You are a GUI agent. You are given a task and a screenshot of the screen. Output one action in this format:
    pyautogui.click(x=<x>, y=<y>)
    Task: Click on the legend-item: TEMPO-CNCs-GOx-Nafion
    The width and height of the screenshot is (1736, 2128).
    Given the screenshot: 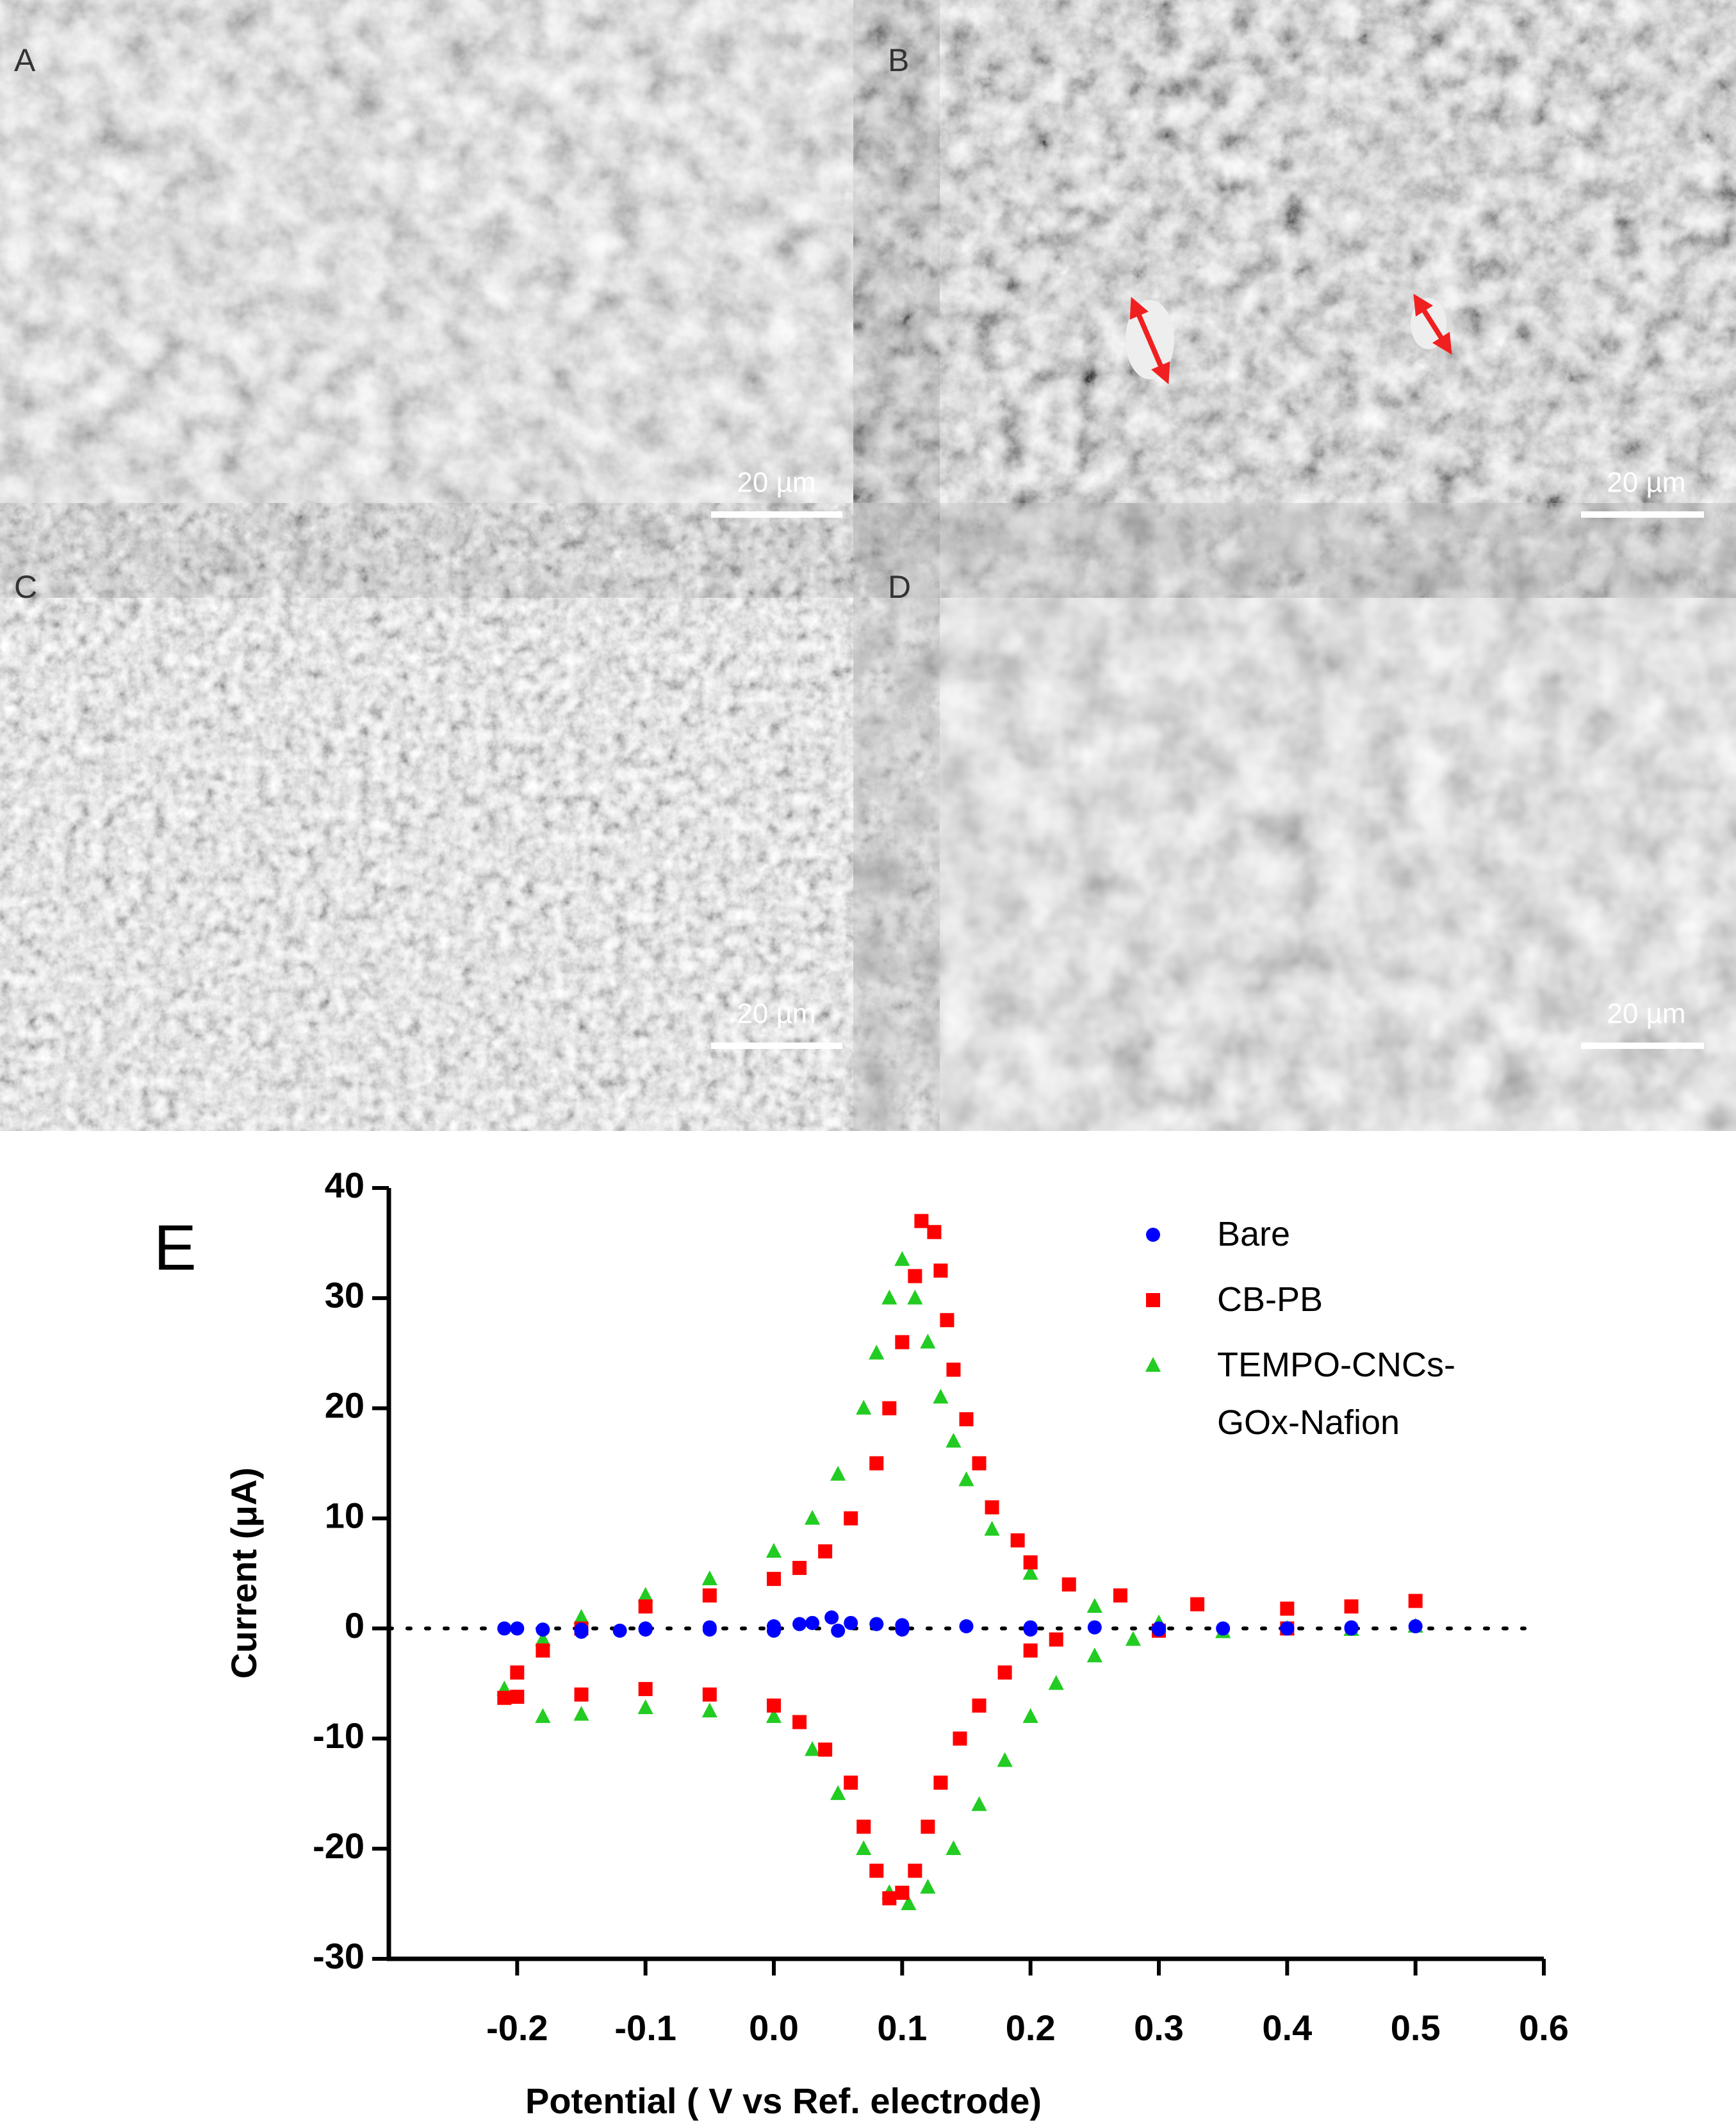 What is the action you would take?
    pyautogui.click(x=1306, y=1398)
    